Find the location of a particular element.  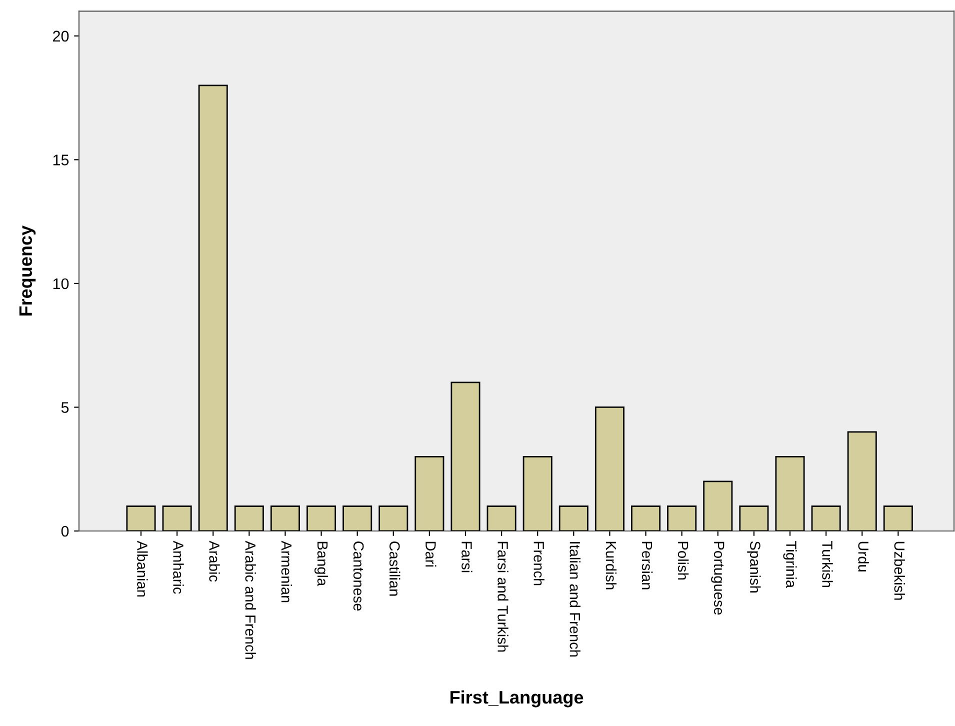

x-tick-label: Italian and French is located at coordinates (575, 599).